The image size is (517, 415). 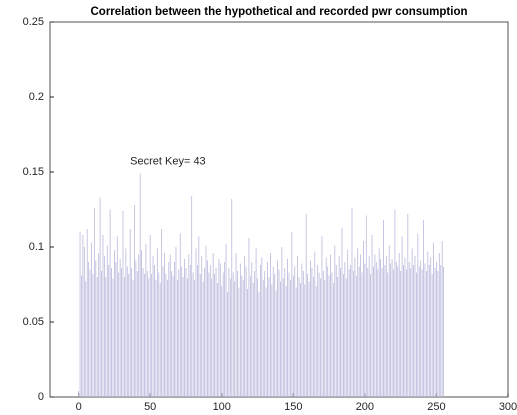 What do you see at coordinates (508, 407) in the screenshot?
I see `x-tick-label: 300` at bounding box center [508, 407].